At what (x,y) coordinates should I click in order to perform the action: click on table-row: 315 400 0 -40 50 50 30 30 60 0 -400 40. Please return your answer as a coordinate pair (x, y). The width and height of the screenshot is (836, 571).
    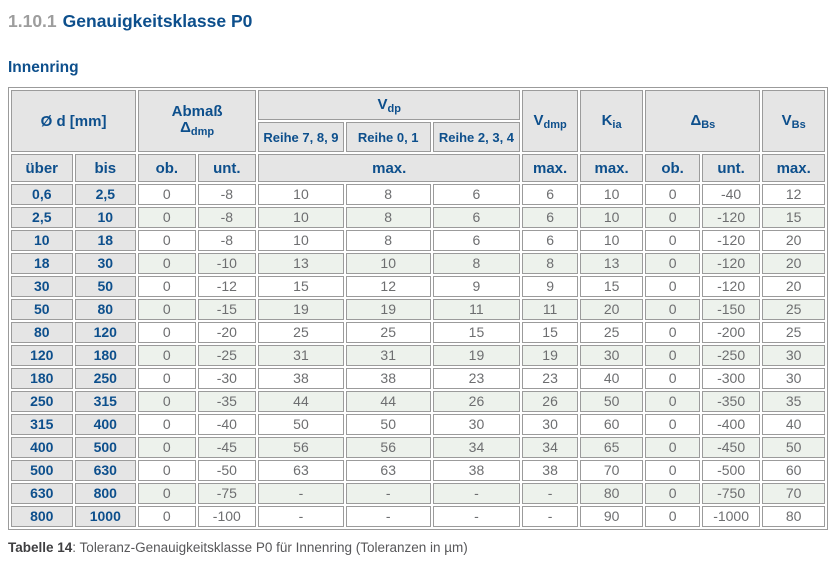
    Looking at the image, I should click on (418, 424).